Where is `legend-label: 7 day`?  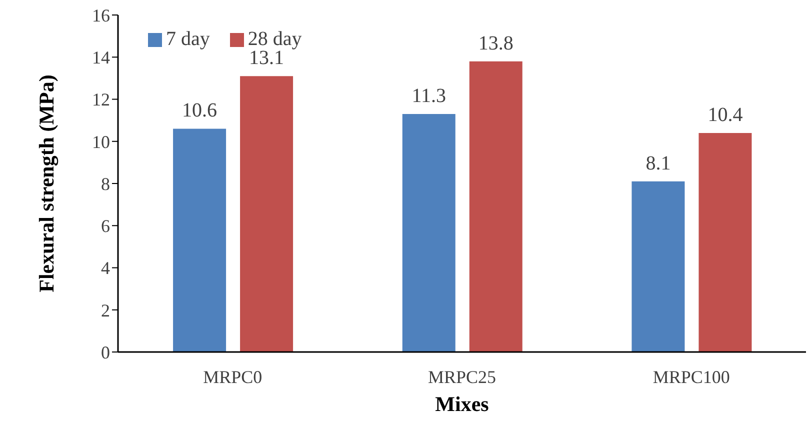
legend-label: 7 day is located at coordinates (188, 39).